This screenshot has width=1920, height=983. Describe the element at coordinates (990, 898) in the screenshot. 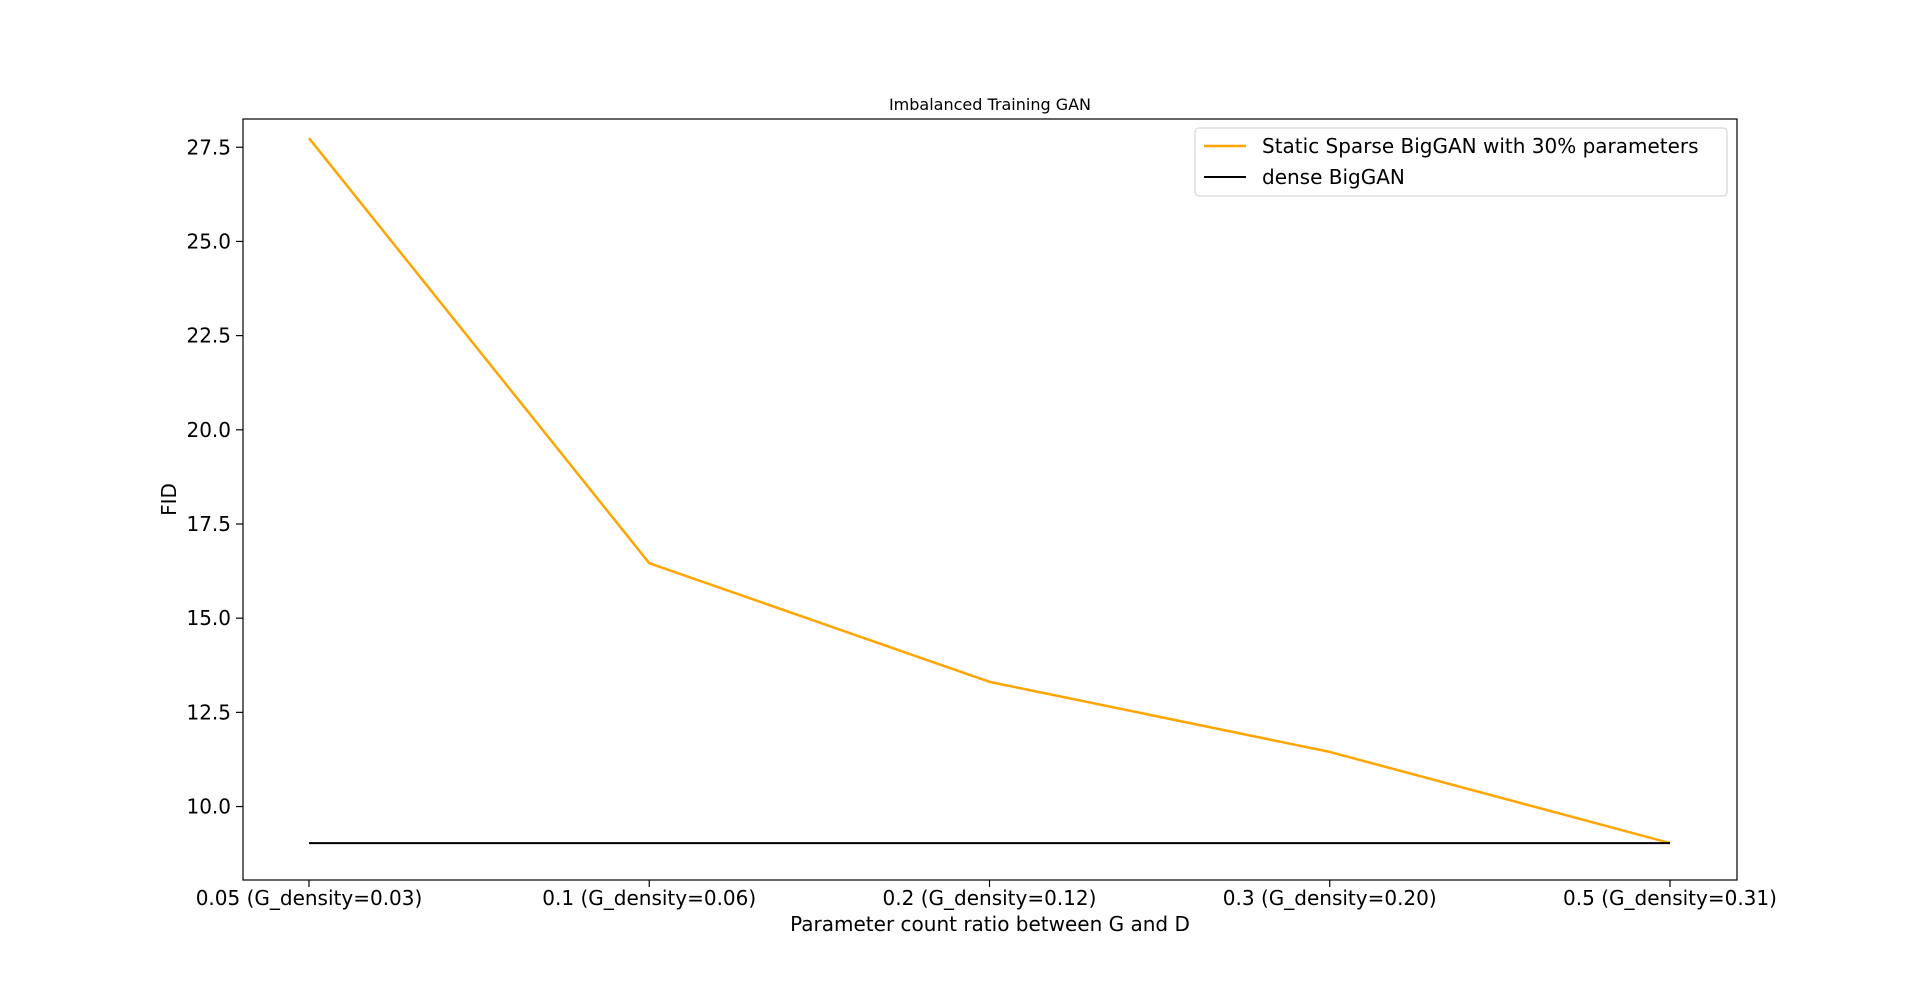

I see `x-tick-label: 0.2 (G_density=0.12)` at that location.